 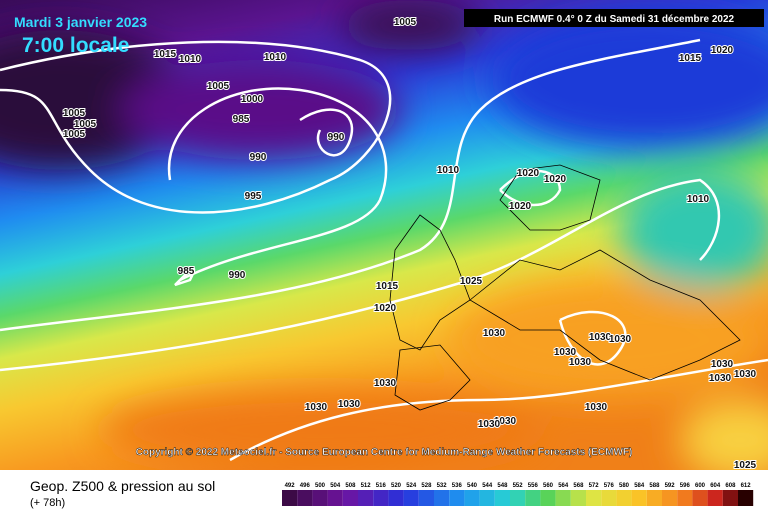 I want to click on scale-value: 592, so click(x=670, y=486).